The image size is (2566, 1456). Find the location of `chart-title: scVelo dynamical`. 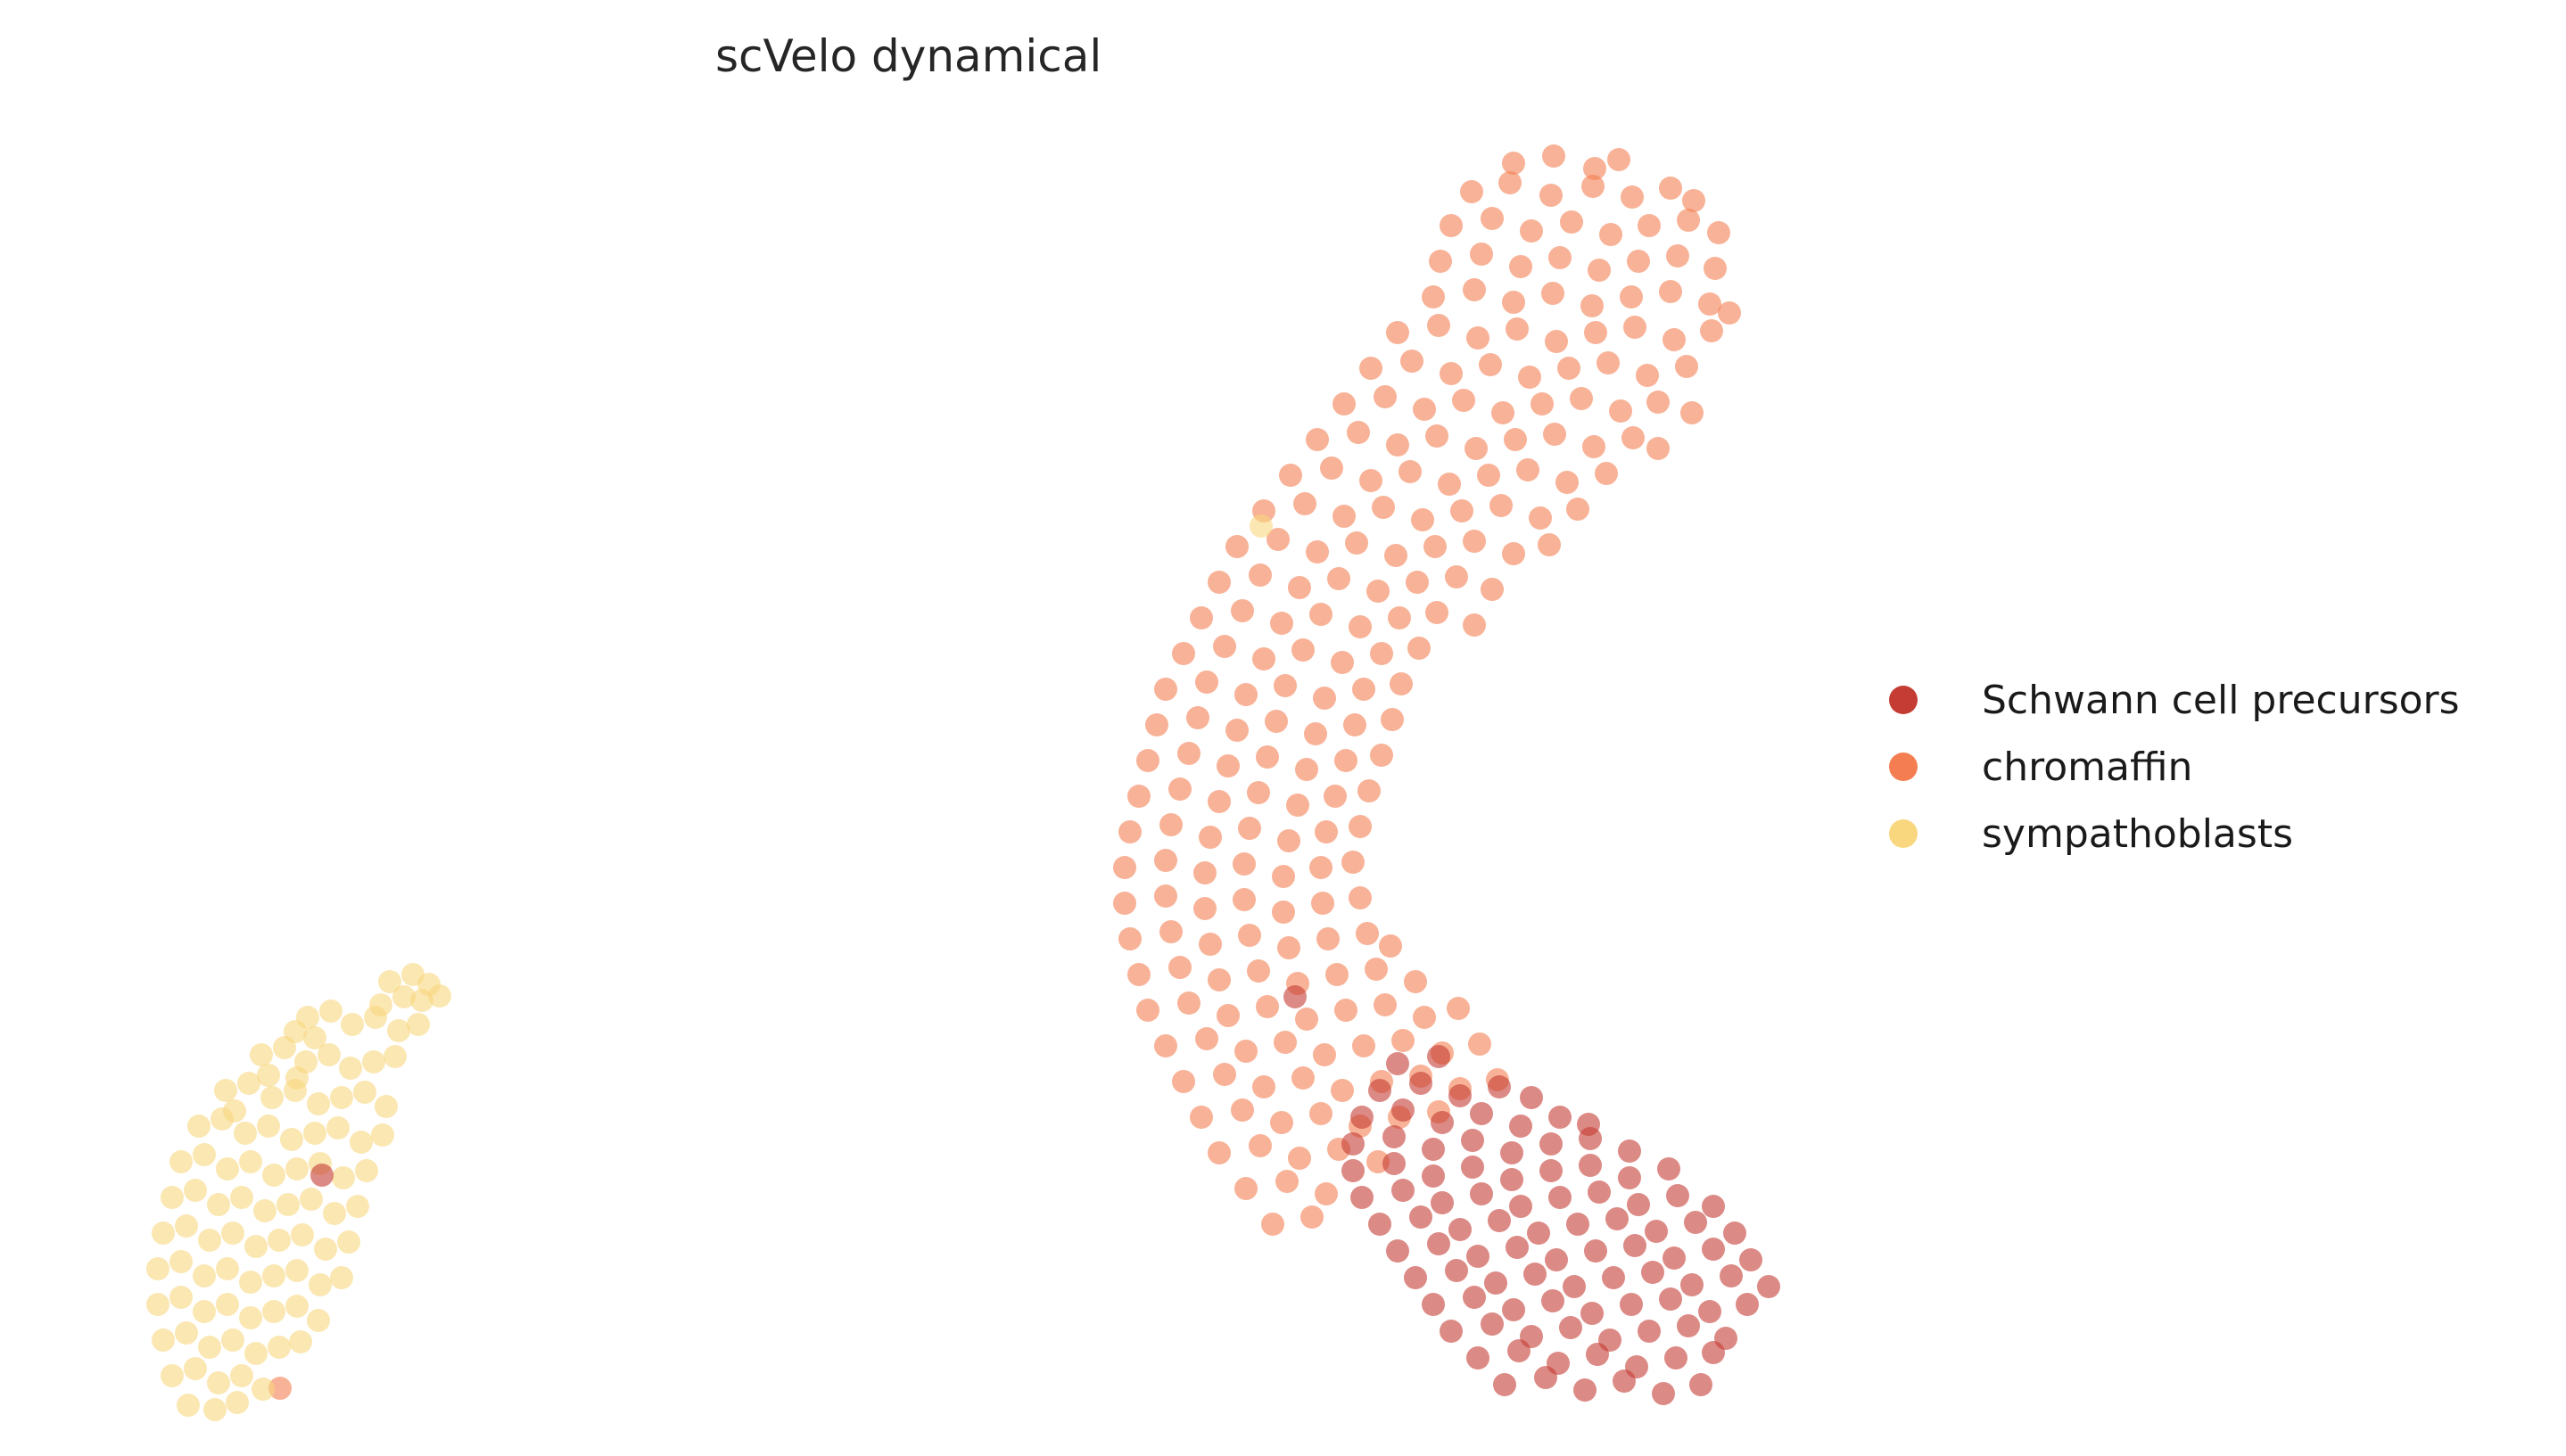

chart-title: scVelo dynamical is located at coordinates (909, 56).